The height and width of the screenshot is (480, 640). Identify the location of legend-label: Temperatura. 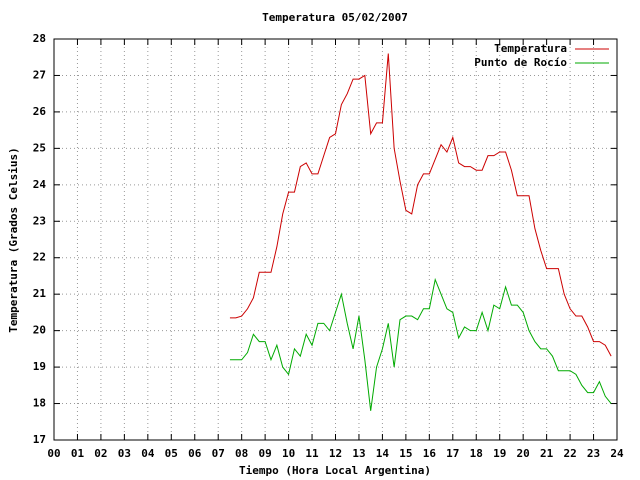
(530, 48).